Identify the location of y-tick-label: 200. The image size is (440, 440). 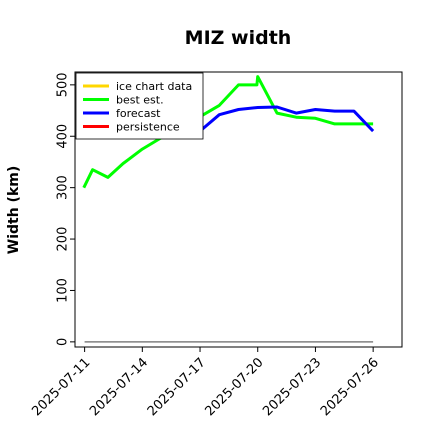
(63, 239).